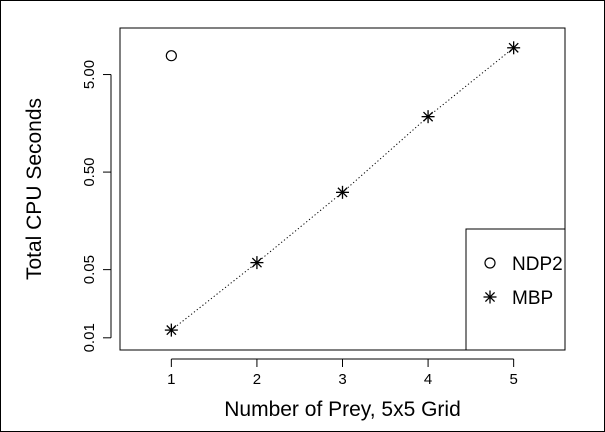 The image size is (605, 432). What do you see at coordinates (490, 263) in the screenshot?
I see `legend-marker-NDP2` at bounding box center [490, 263].